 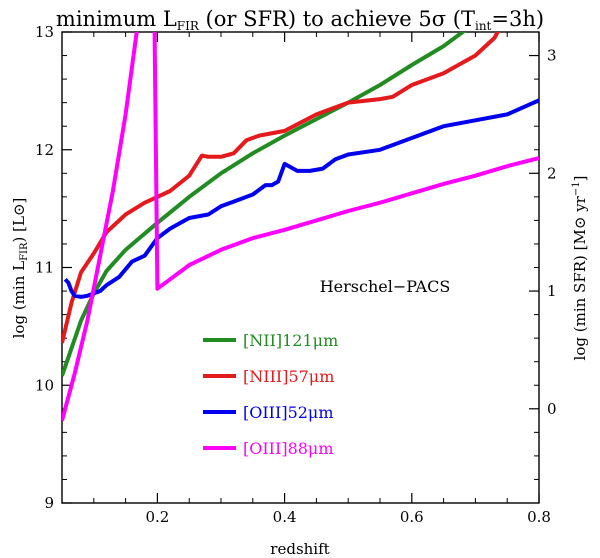 I want to click on legend-label-3: [OIII]88μm, so click(x=288, y=448).